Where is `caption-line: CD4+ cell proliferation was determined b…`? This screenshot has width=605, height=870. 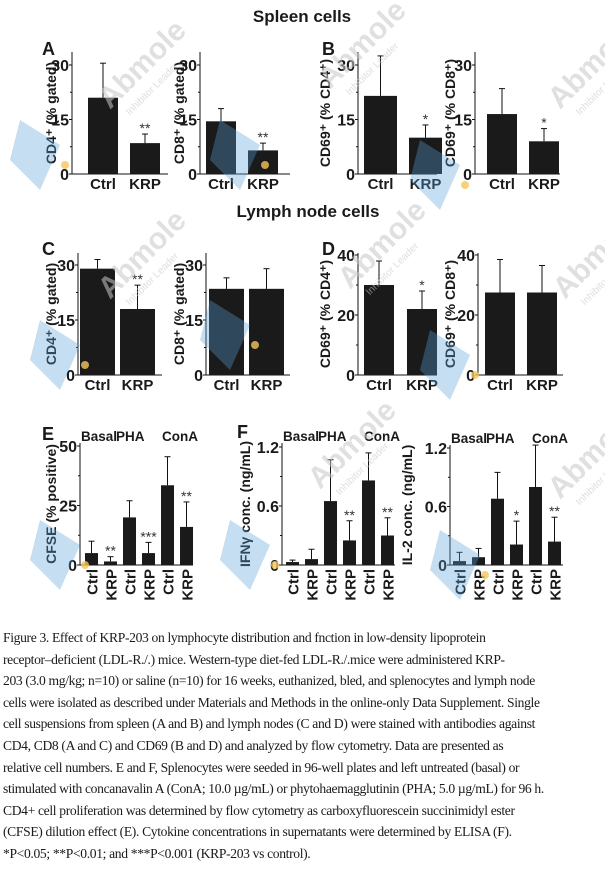 caption-line: CD4+ cell proliferation was determined b… is located at coordinates (259, 810).